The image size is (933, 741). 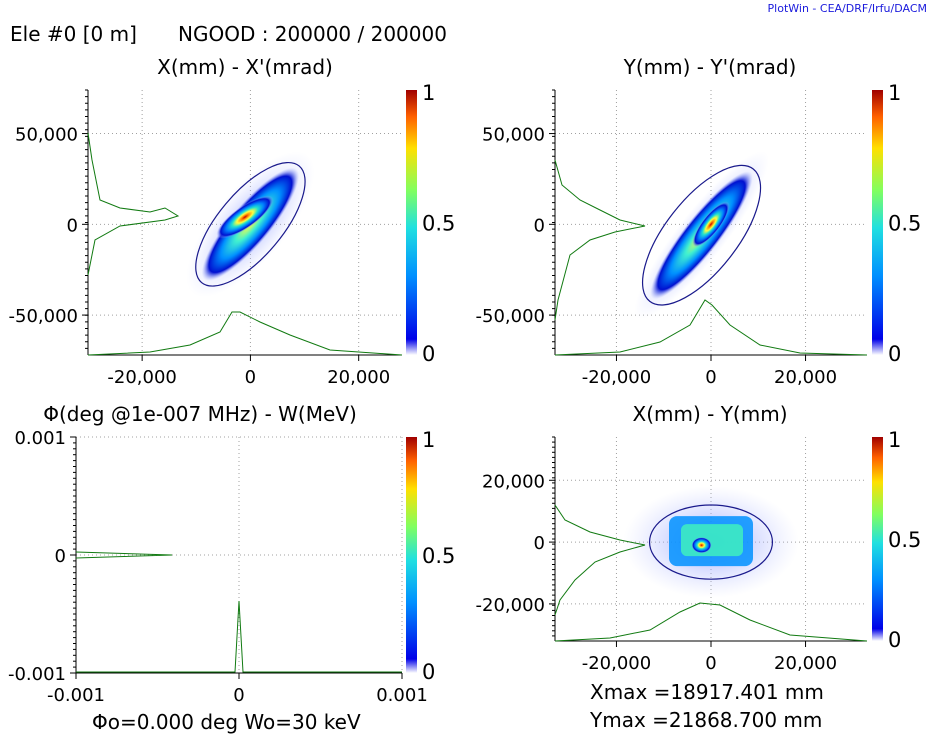 I want to click on tick-label-y: 20,000, so click(x=513, y=481).